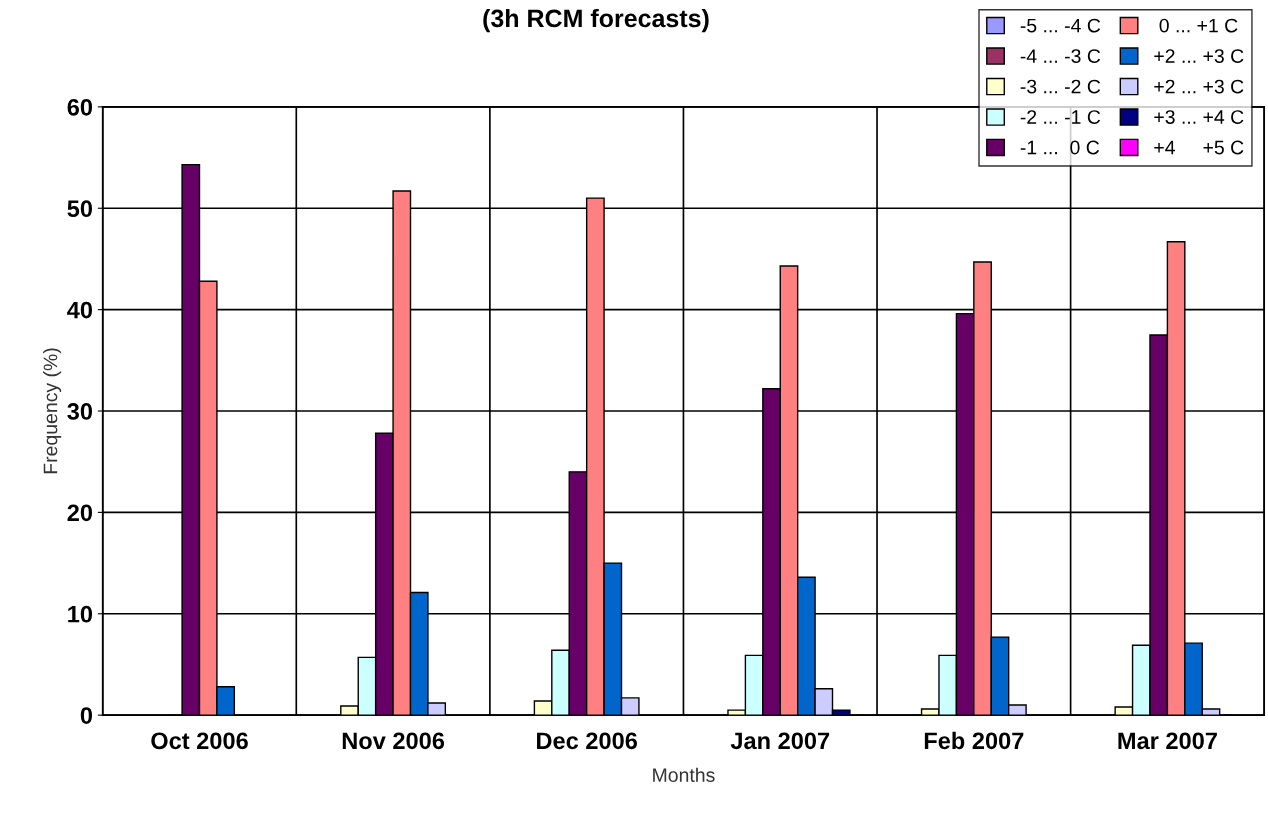 This screenshot has width=1268, height=822. What do you see at coordinates (1199, 147) in the screenshot?
I see `legend-label: +4 +5 C` at bounding box center [1199, 147].